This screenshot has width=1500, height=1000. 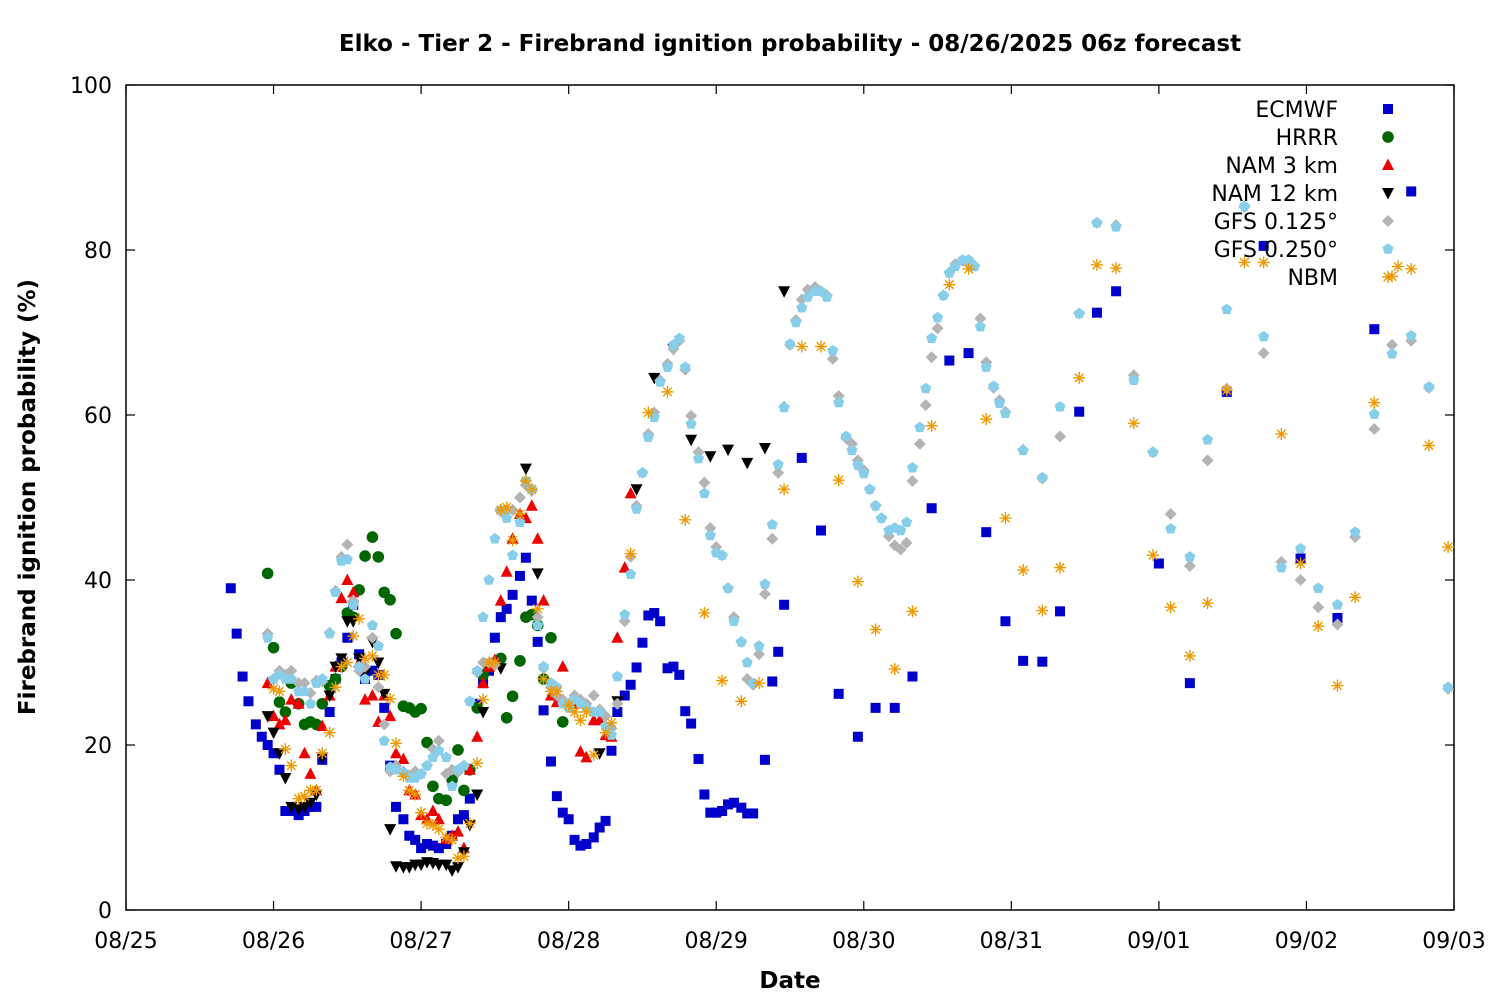 What do you see at coordinates (1276, 250) in the screenshot?
I see `legend-label: GFS 0.250°` at bounding box center [1276, 250].